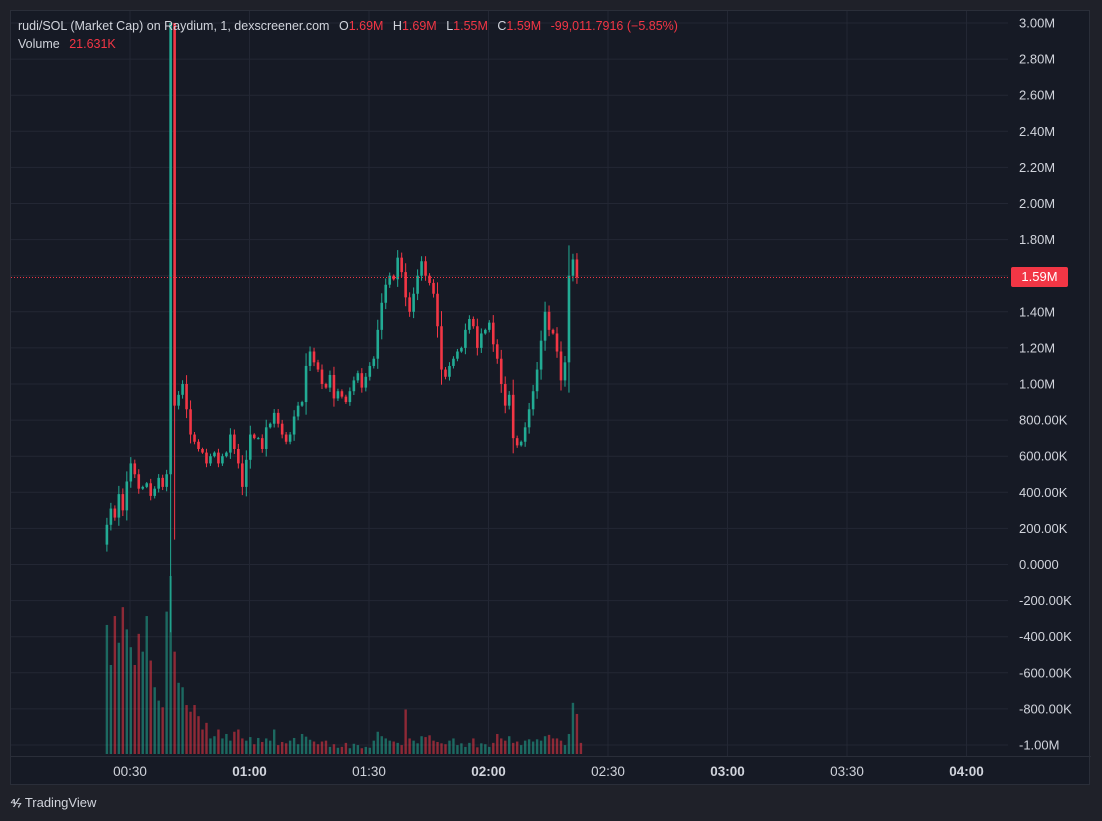 This screenshot has height=821, width=1102. I want to click on tradingview-brand: ⁴⁄₇ TradingView, so click(53, 802).